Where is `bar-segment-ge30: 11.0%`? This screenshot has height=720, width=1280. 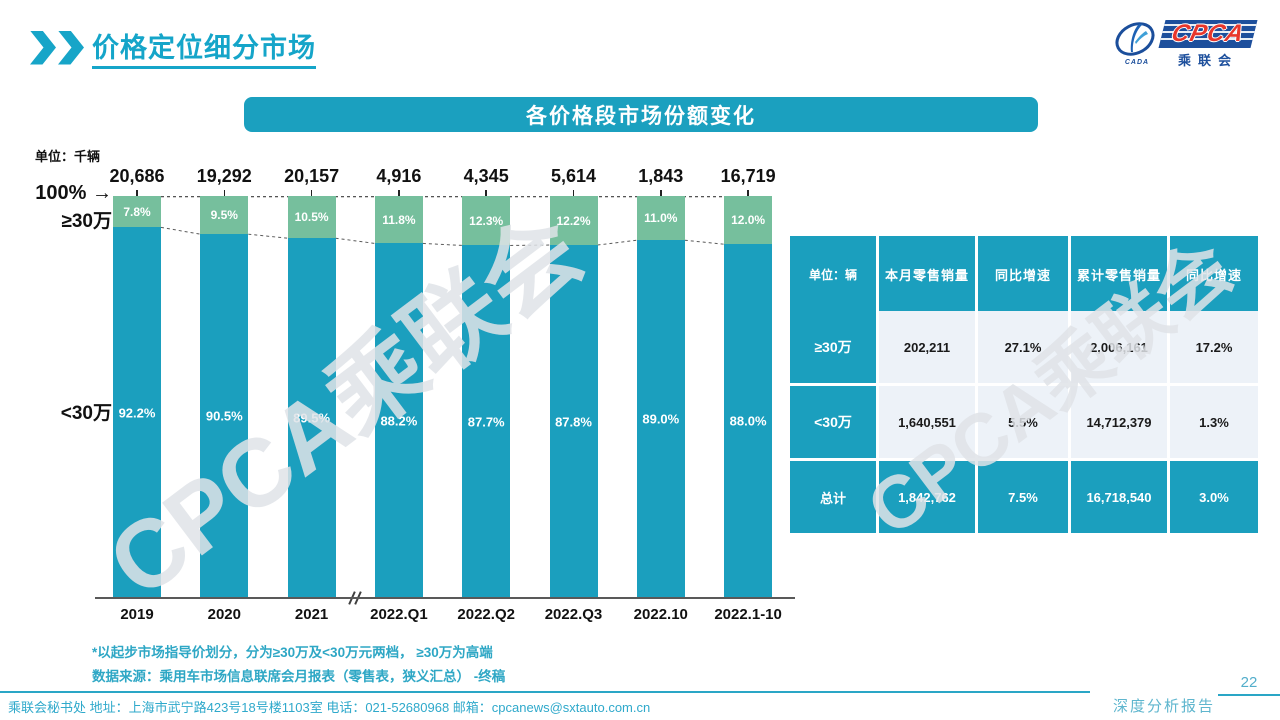 bar-segment-ge30: 11.0% is located at coordinates (660, 218).